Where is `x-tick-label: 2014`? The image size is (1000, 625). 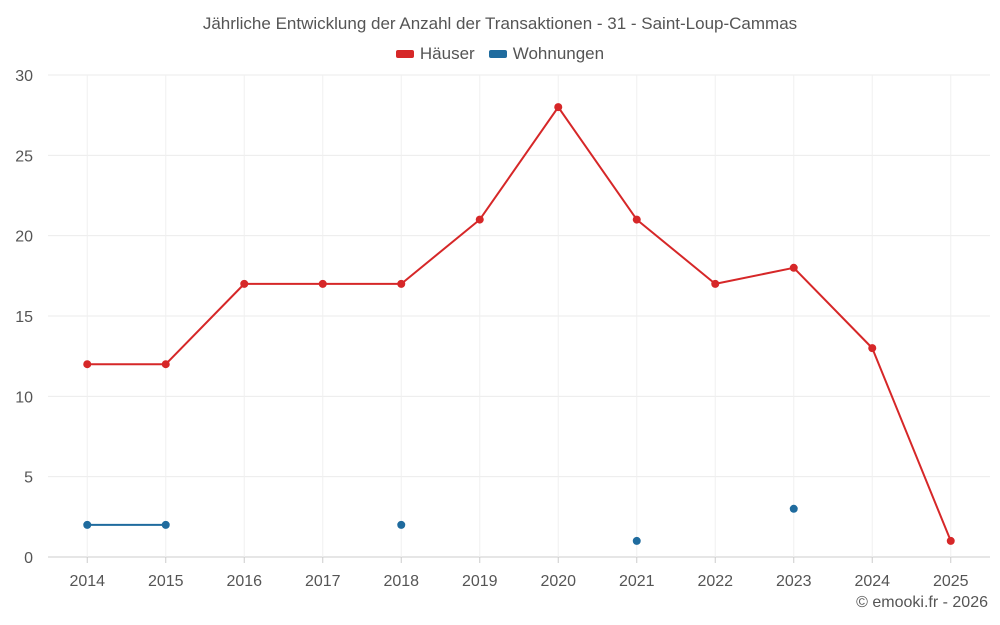 x-tick-label: 2014 is located at coordinates (87, 581).